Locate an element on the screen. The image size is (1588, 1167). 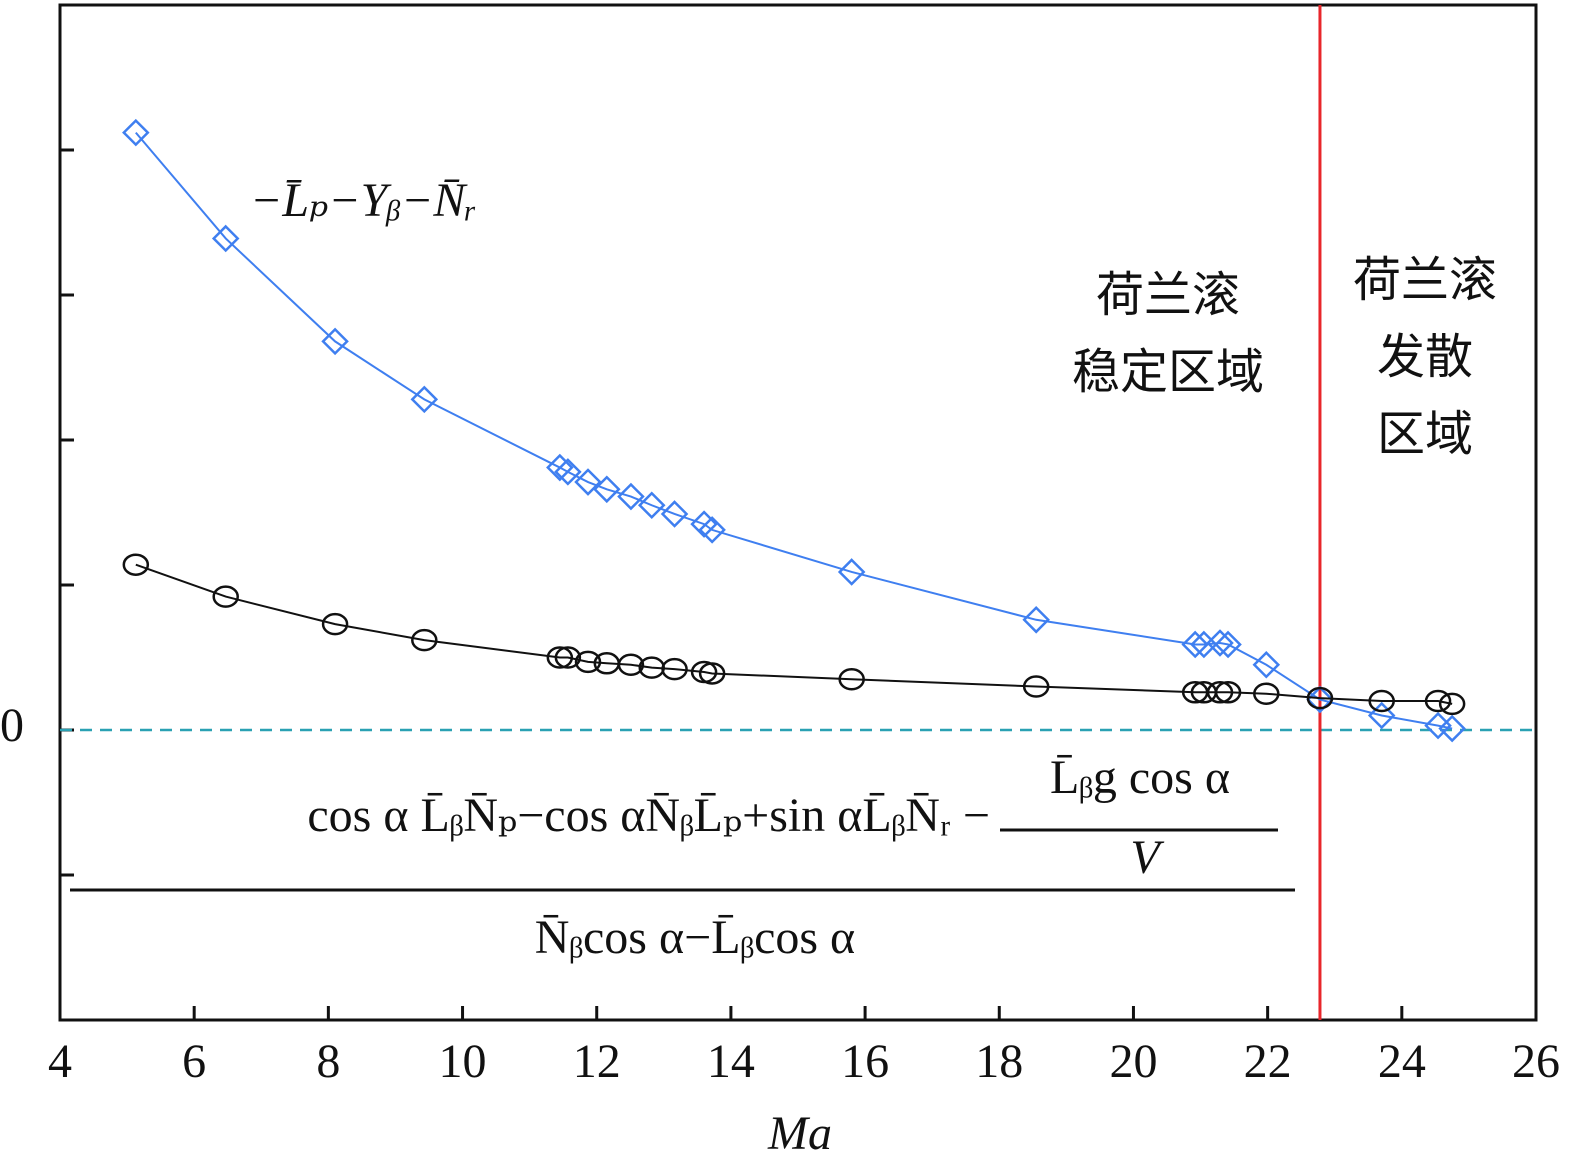
formula-denominator: N̄ᵦcos α−L̄ᵦcos α is located at coordinates (695, 937).